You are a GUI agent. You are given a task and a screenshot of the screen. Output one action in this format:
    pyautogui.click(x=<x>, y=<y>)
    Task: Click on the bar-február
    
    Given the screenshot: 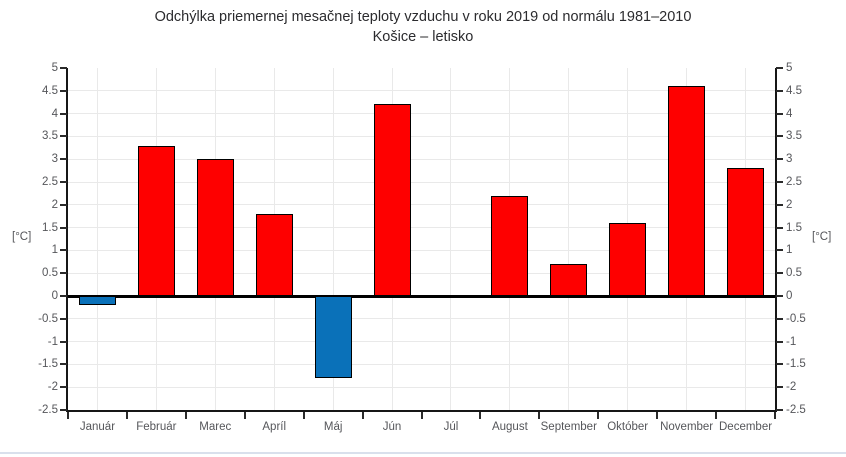 What is the action you would take?
    pyautogui.click(x=156, y=220)
    